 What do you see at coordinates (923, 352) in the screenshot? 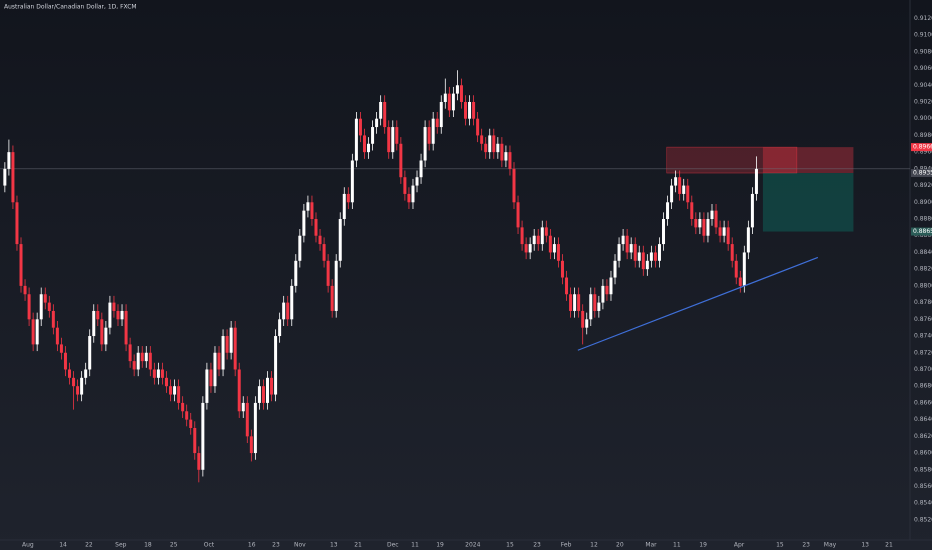
I see `y-tick-label: 0.87200` at bounding box center [923, 352].